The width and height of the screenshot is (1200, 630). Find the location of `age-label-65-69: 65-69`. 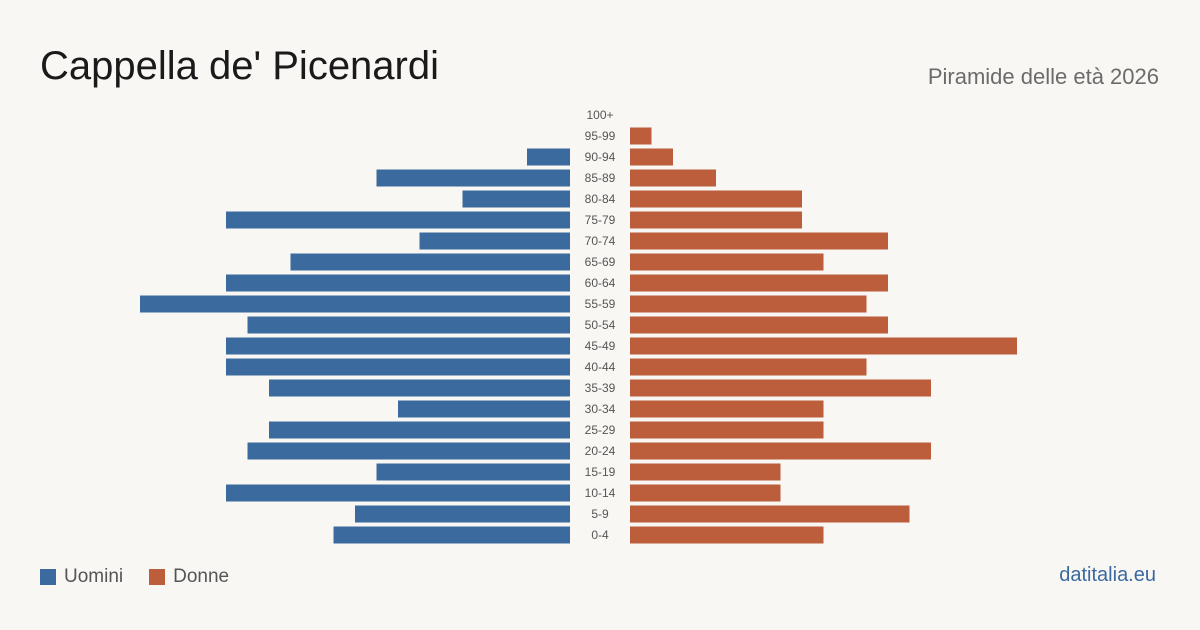

age-label-65-69: 65-69 is located at coordinates (600, 262).